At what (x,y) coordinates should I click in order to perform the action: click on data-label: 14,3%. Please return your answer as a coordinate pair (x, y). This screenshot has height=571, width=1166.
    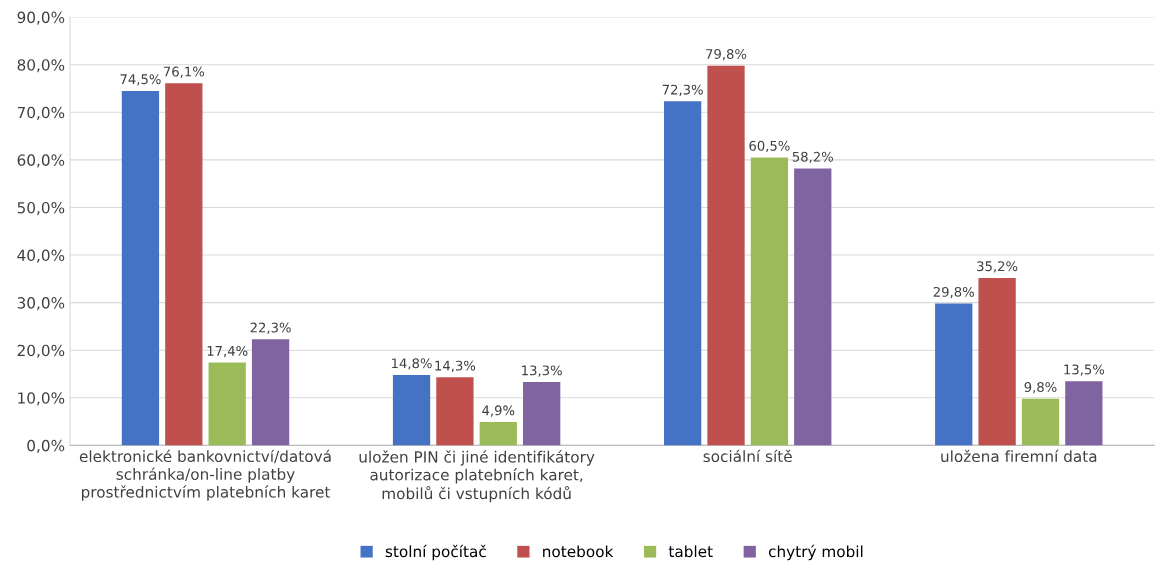
    Looking at the image, I should click on (455, 366).